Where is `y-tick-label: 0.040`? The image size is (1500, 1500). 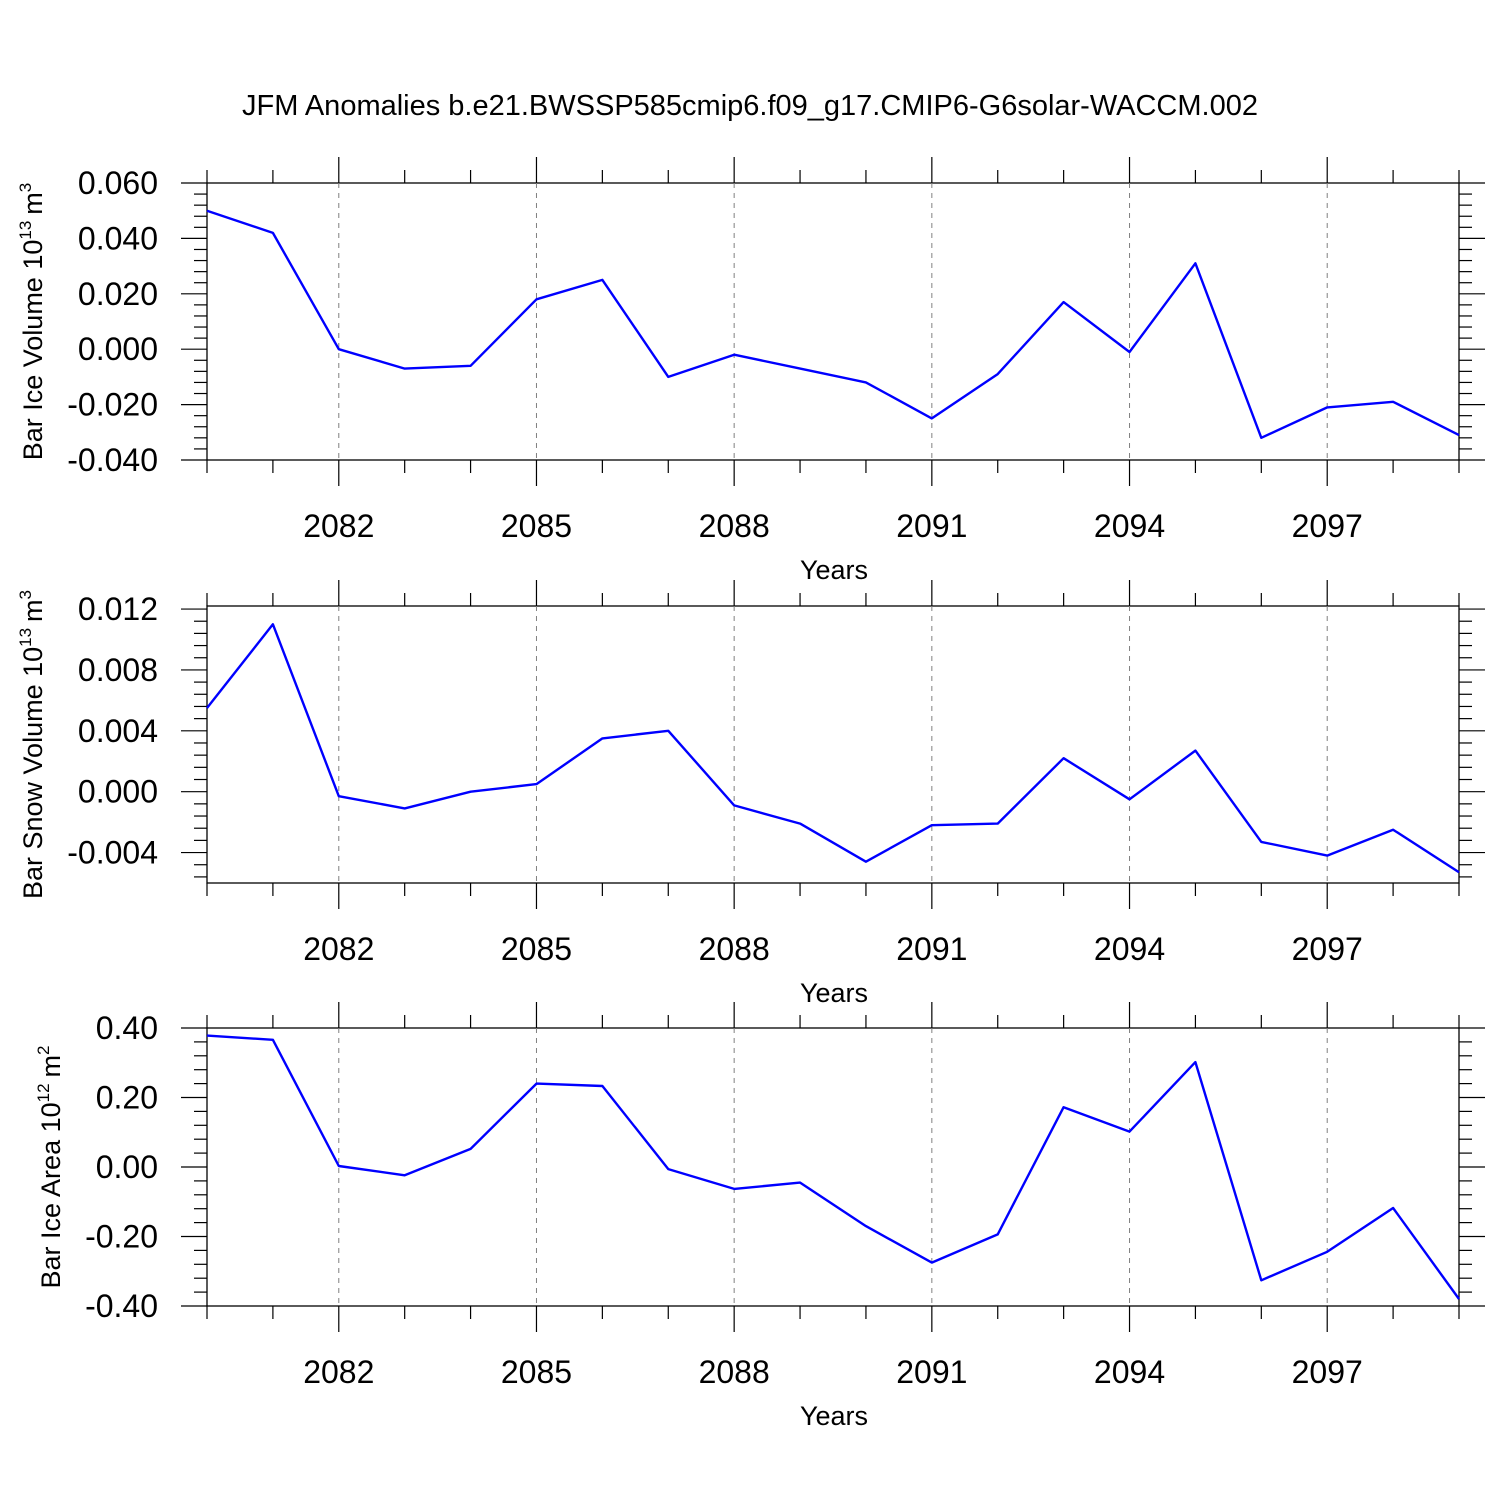 y-tick-label: 0.040 is located at coordinates (118, 238).